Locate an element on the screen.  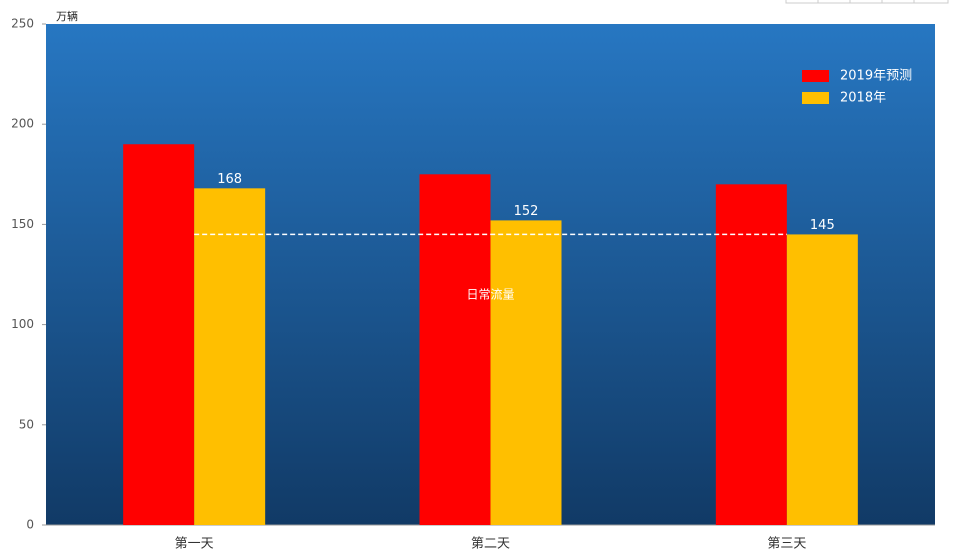
legend-label: 2019年预测 is located at coordinates (876, 76).